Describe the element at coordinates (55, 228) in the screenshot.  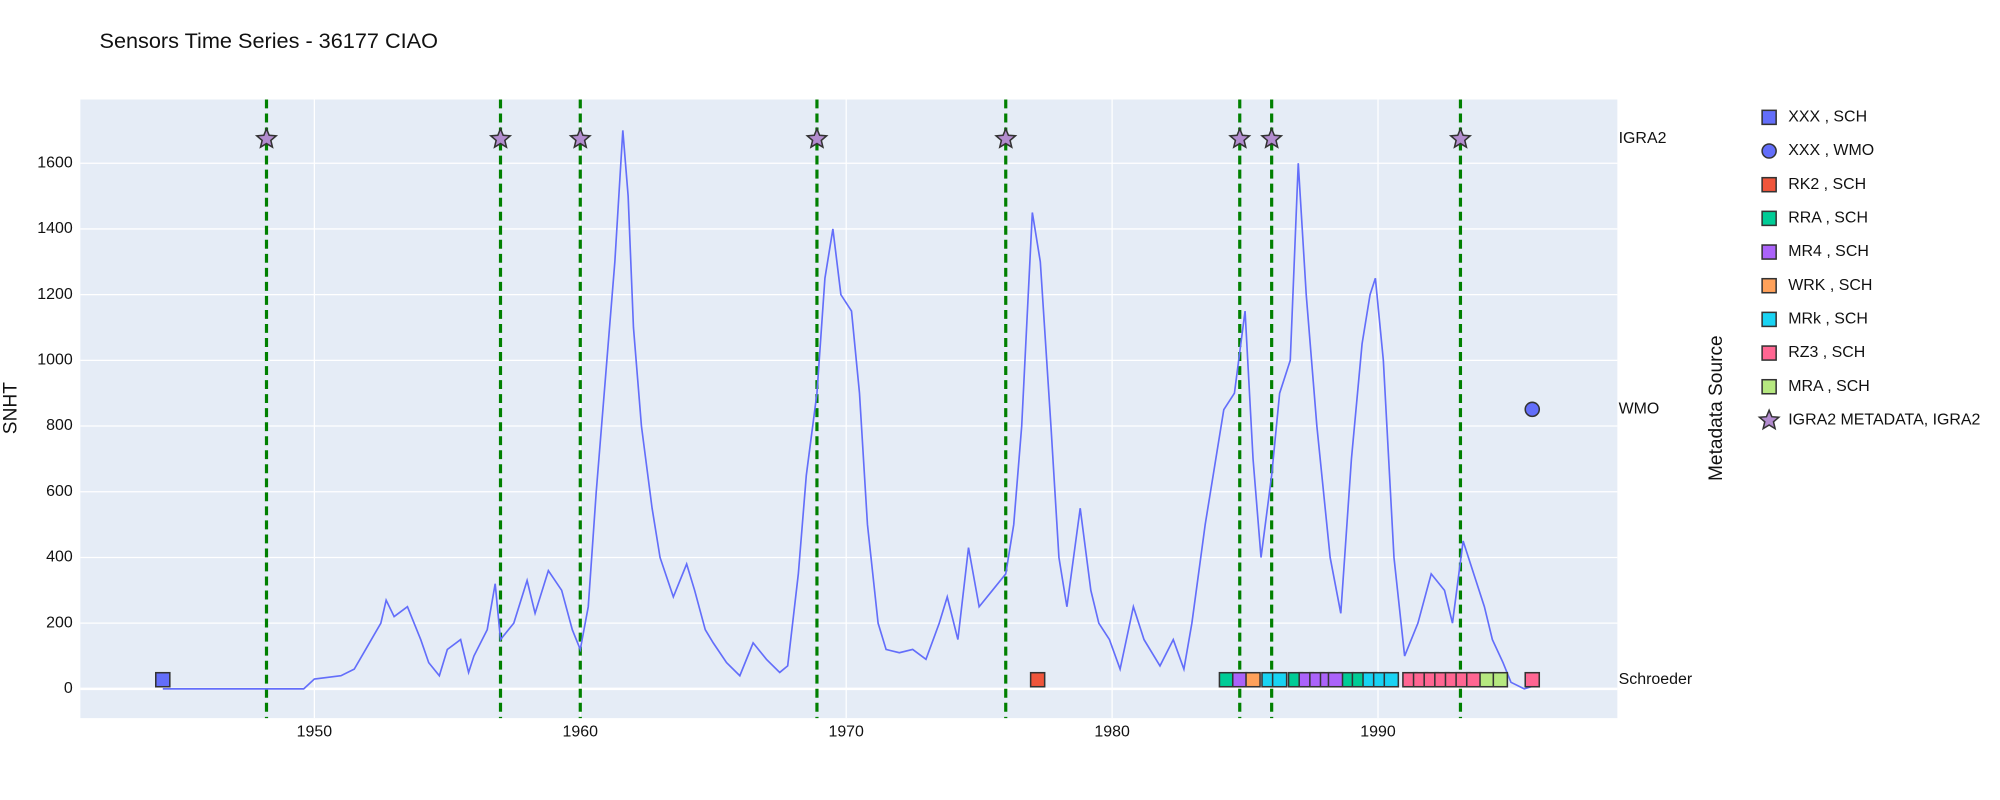
I see `y-tick-label: 1400` at that location.